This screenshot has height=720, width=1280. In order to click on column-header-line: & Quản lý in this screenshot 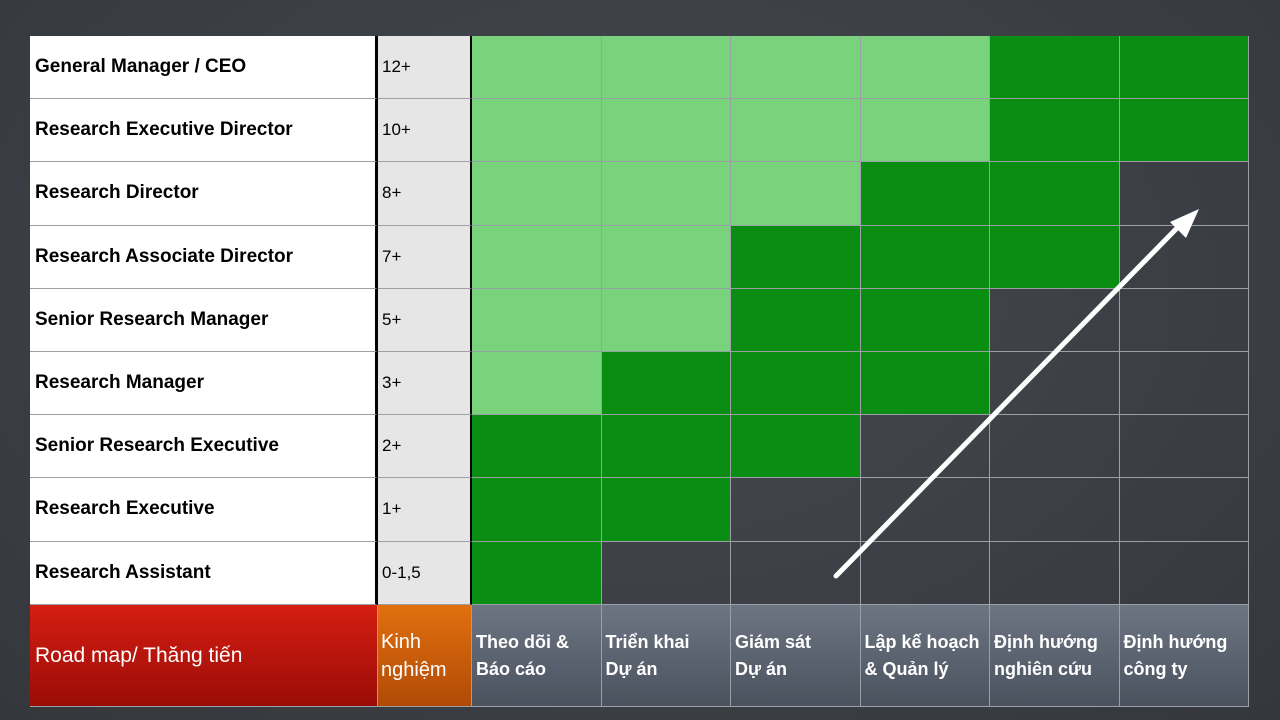, I will do `click(906, 668)`.